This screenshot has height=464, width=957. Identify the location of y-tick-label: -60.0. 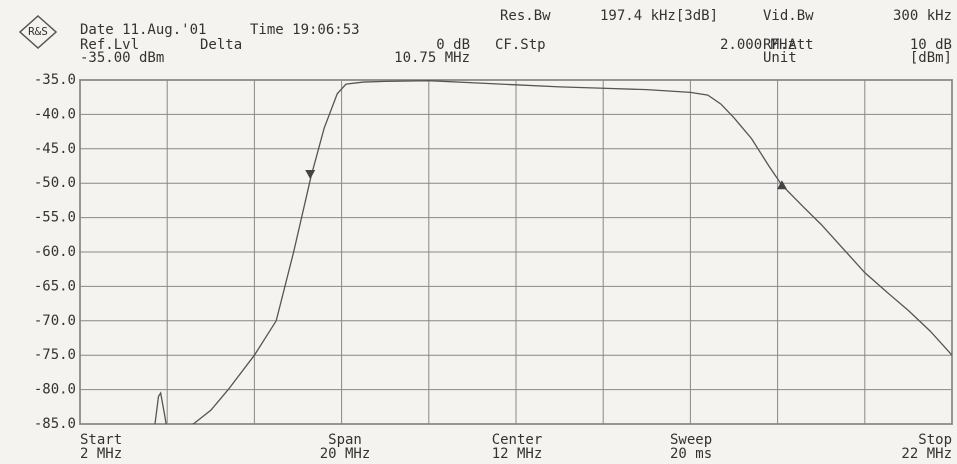
(55, 252).